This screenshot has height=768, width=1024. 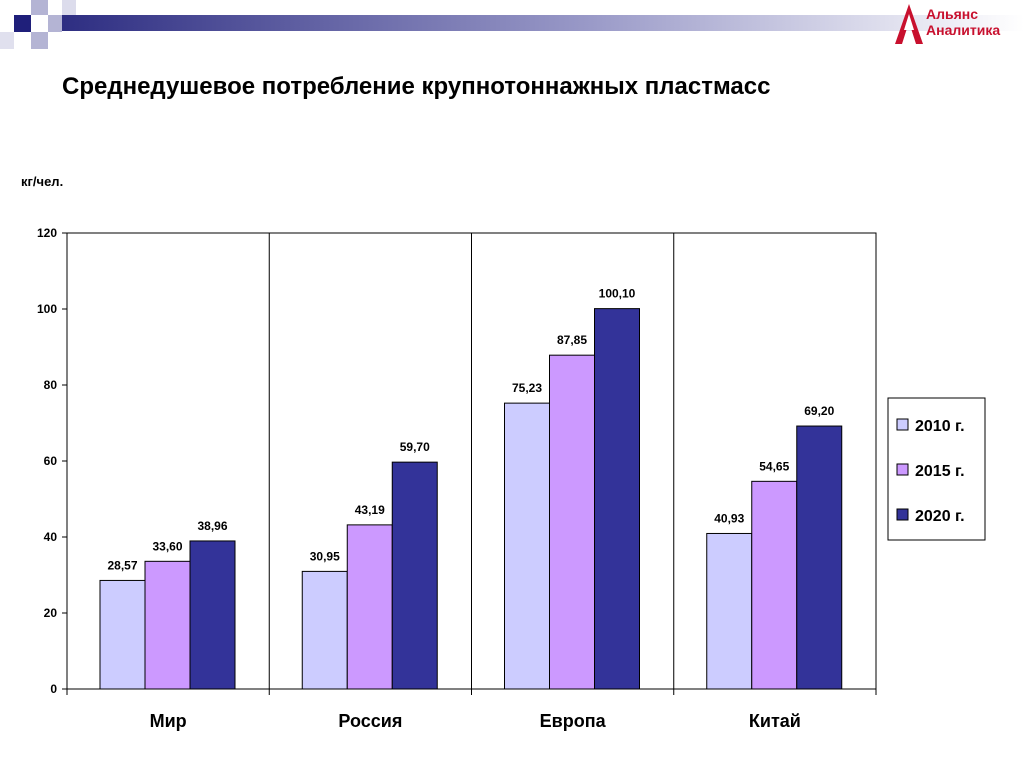 I want to click on logo-text-line2: Аналитика, so click(x=963, y=30).